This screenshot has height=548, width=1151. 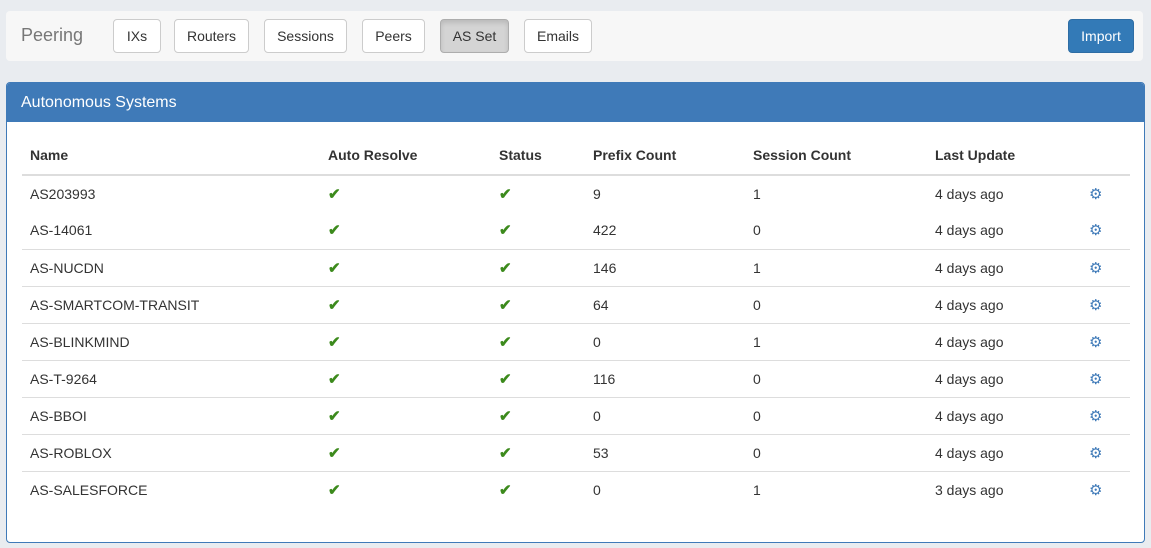 What do you see at coordinates (1004, 156) in the screenshot?
I see `column-header: Last Update` at bounding box center [1004, 156].